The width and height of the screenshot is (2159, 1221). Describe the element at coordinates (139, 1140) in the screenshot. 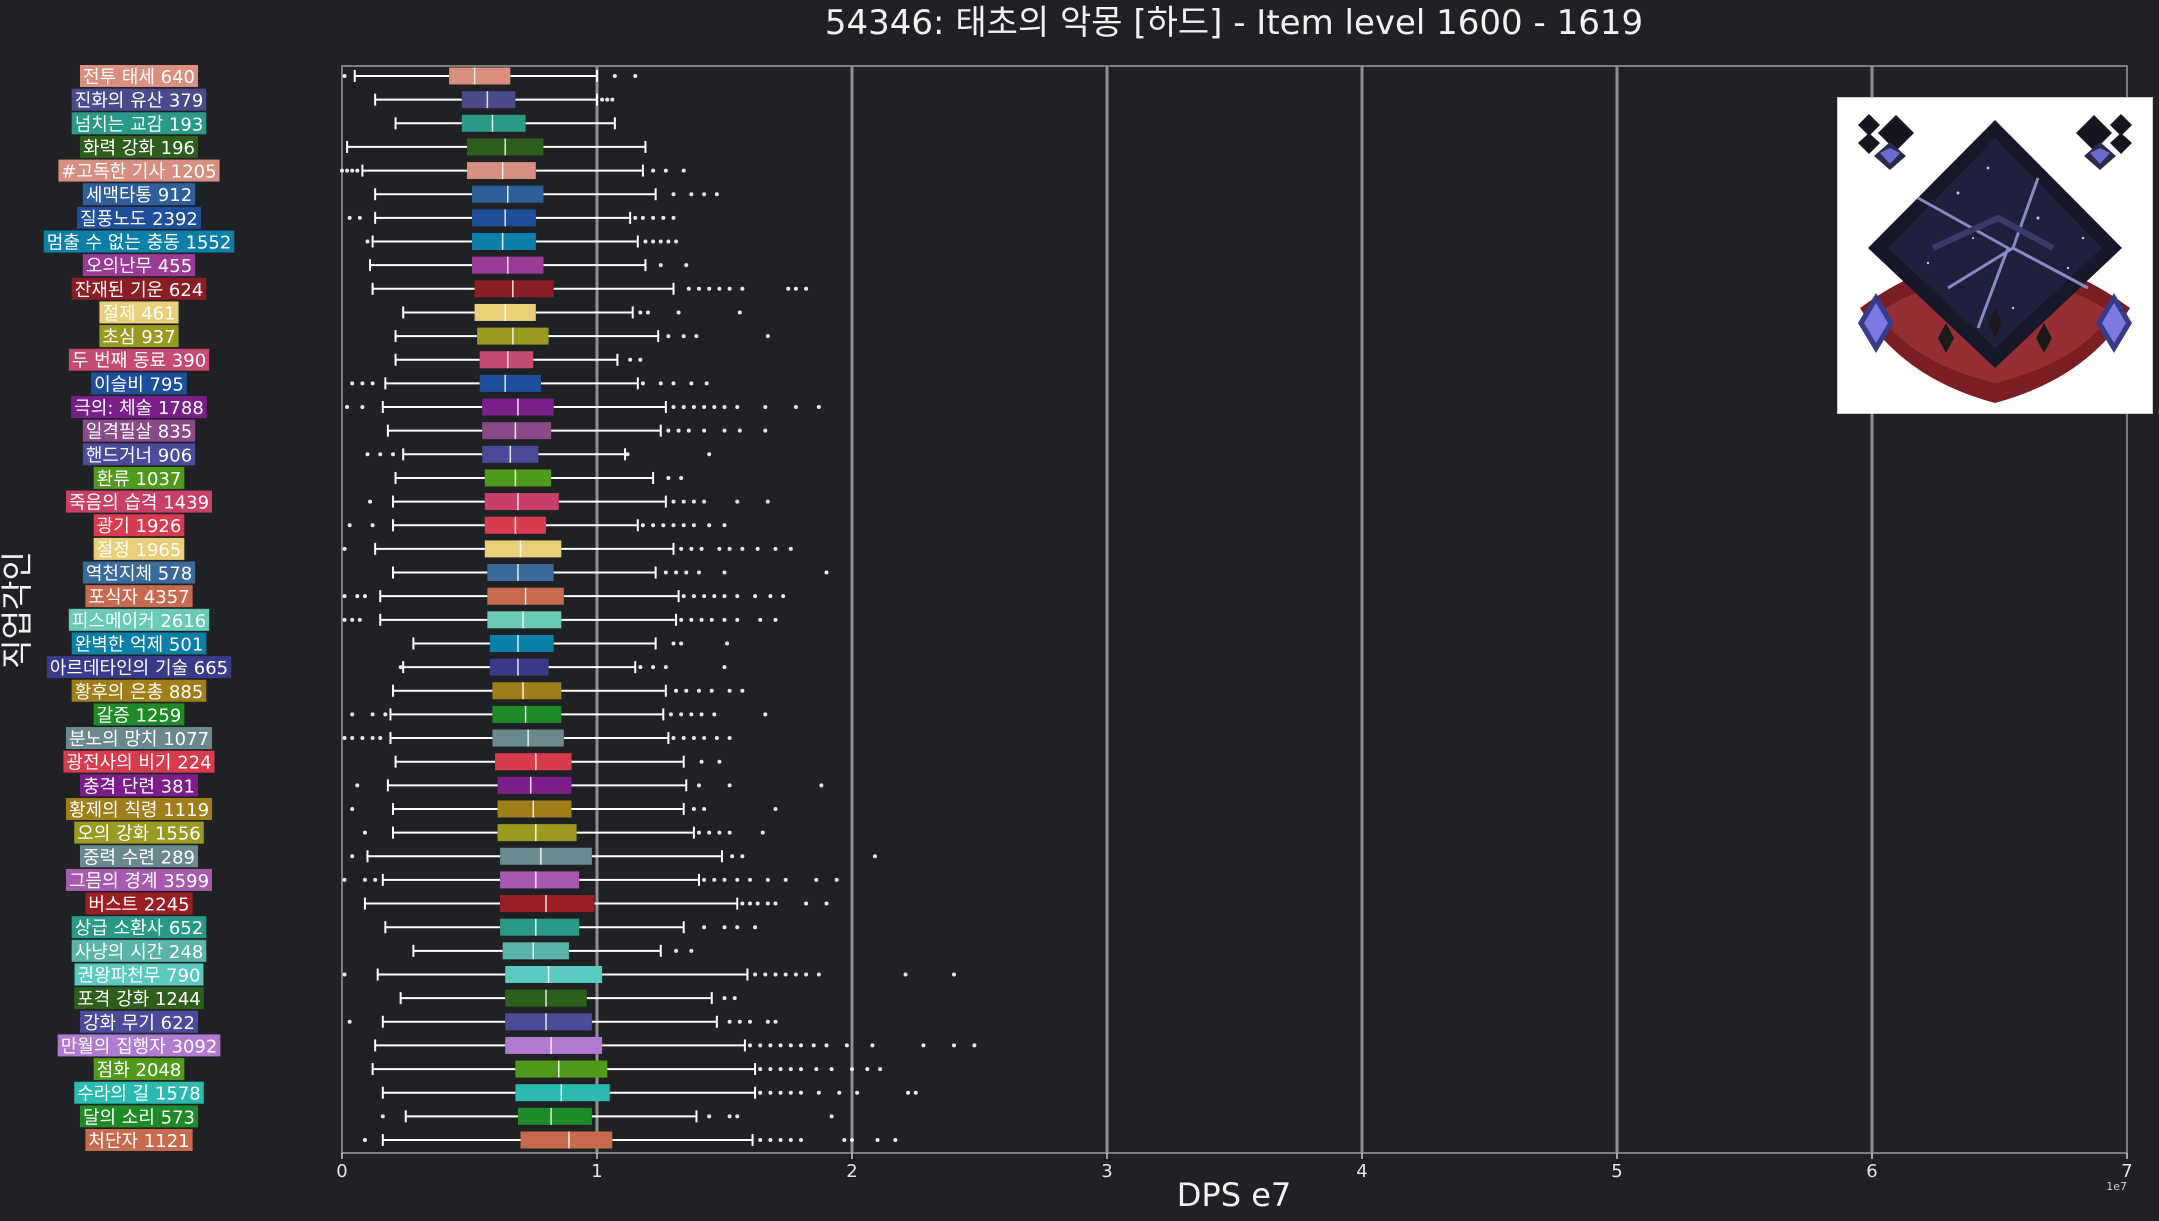

I see `category-label: 처단자 1121` at that location.